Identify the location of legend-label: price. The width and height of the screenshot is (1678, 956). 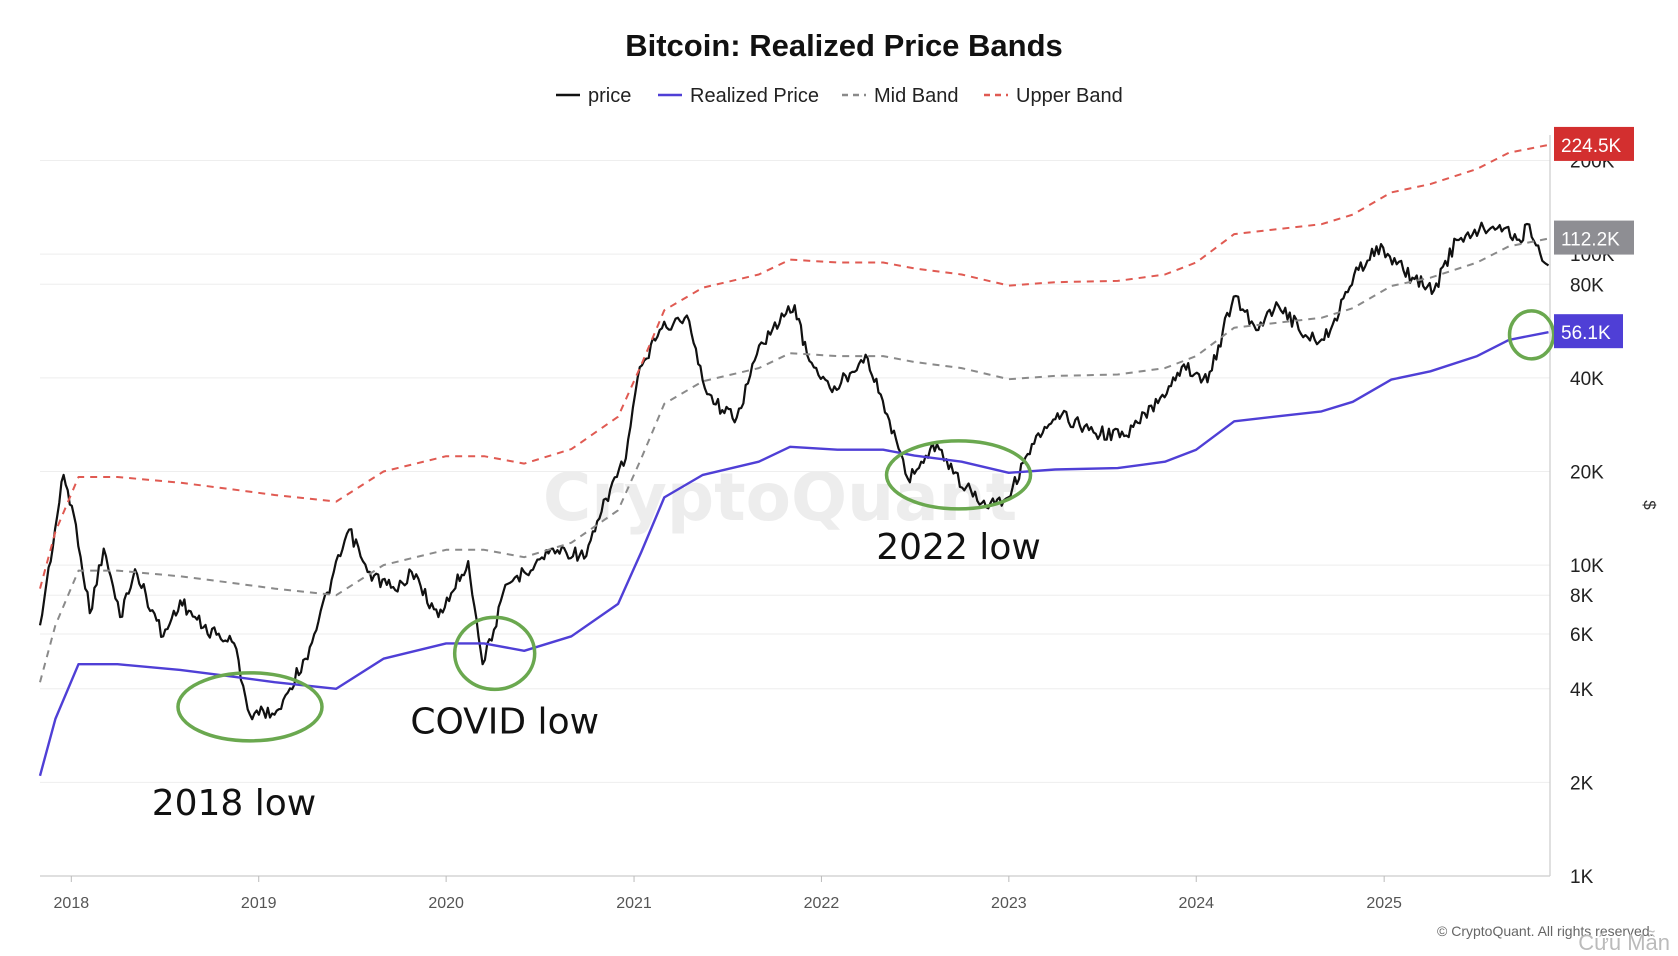
(609, 96).